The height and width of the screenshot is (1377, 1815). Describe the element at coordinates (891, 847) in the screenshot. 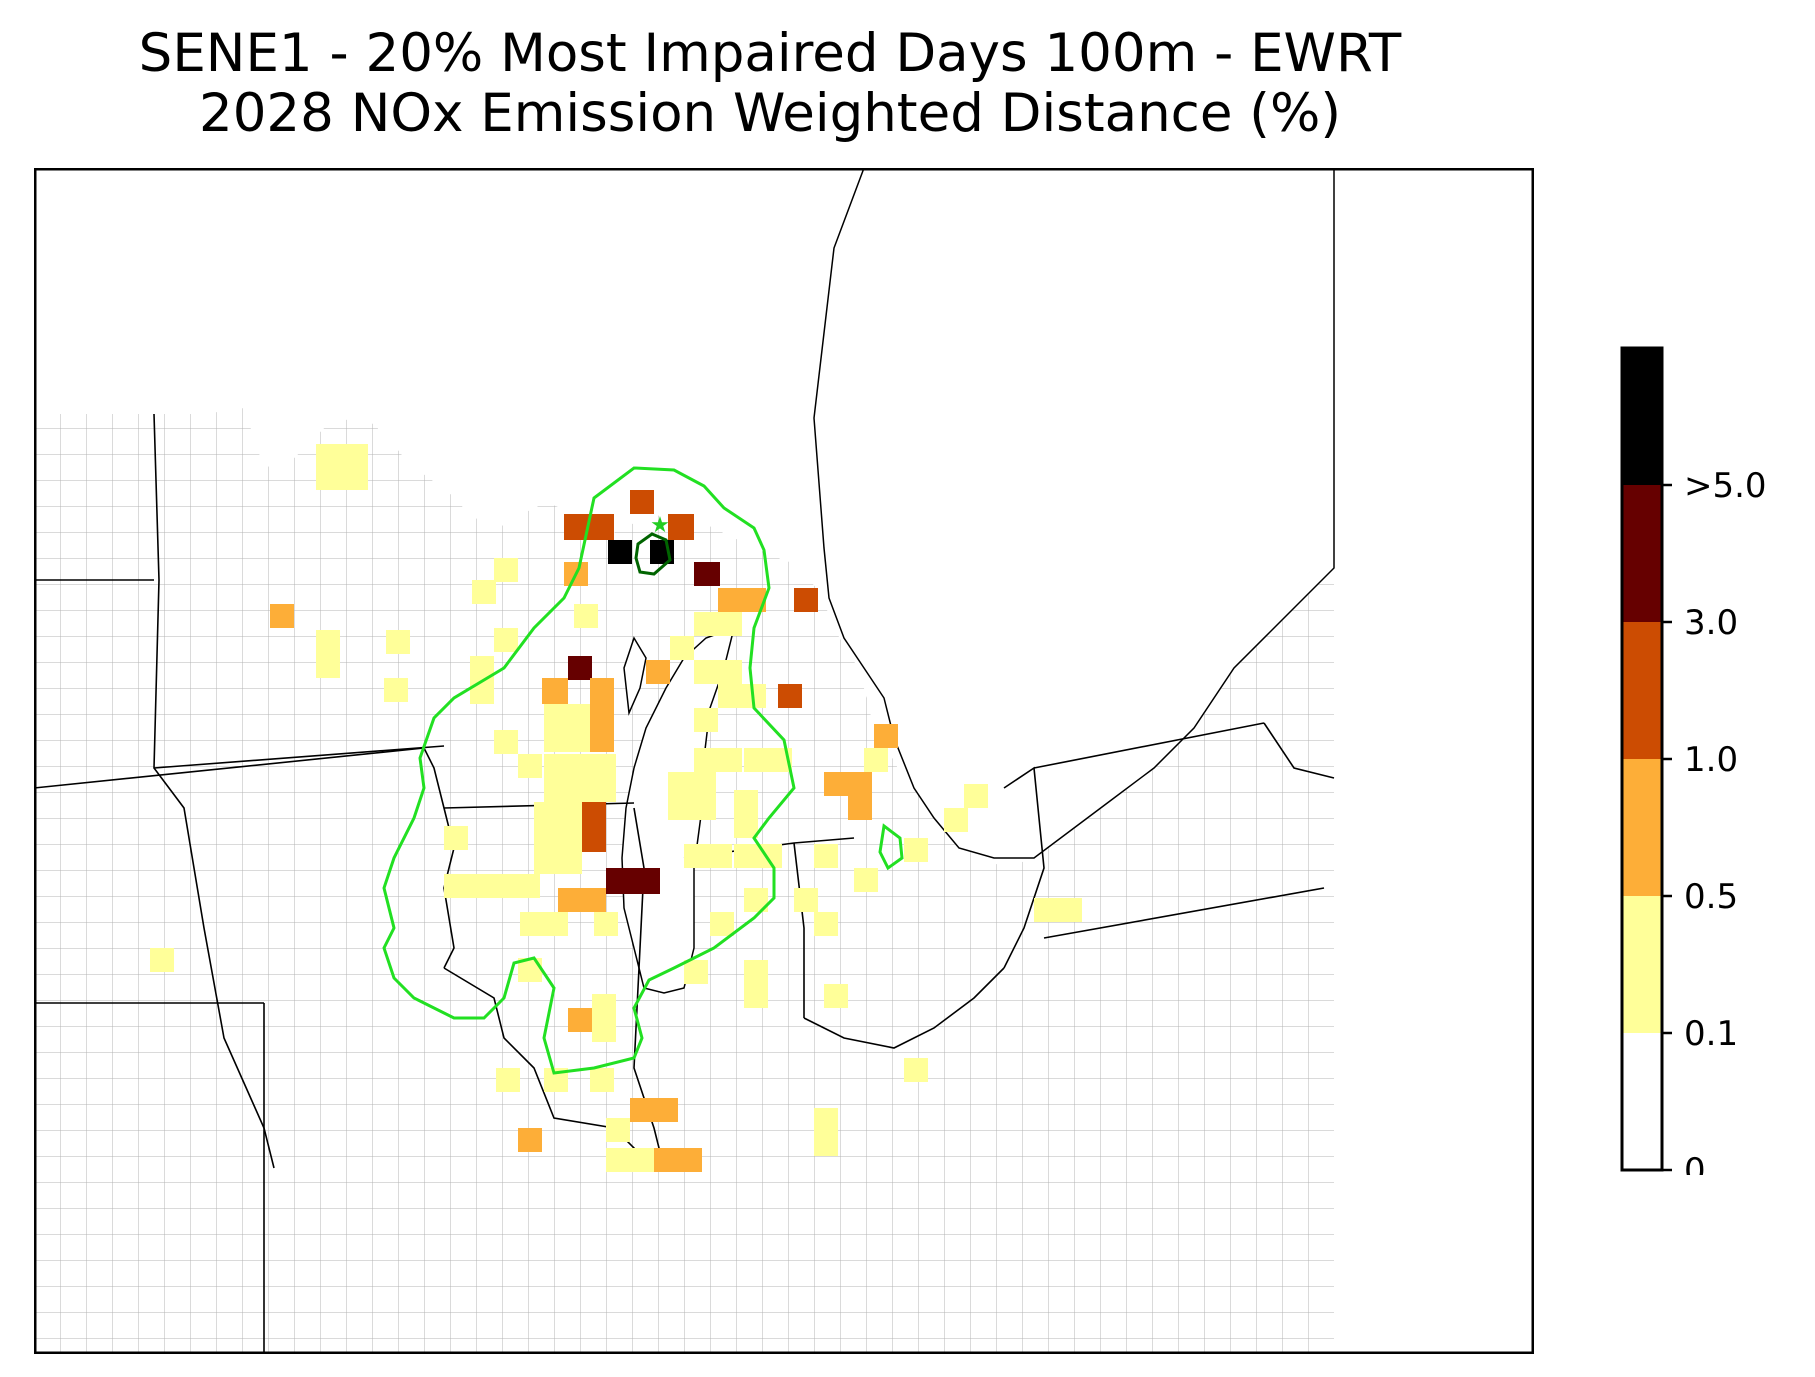

I see `contour-outer-segment` at that location.